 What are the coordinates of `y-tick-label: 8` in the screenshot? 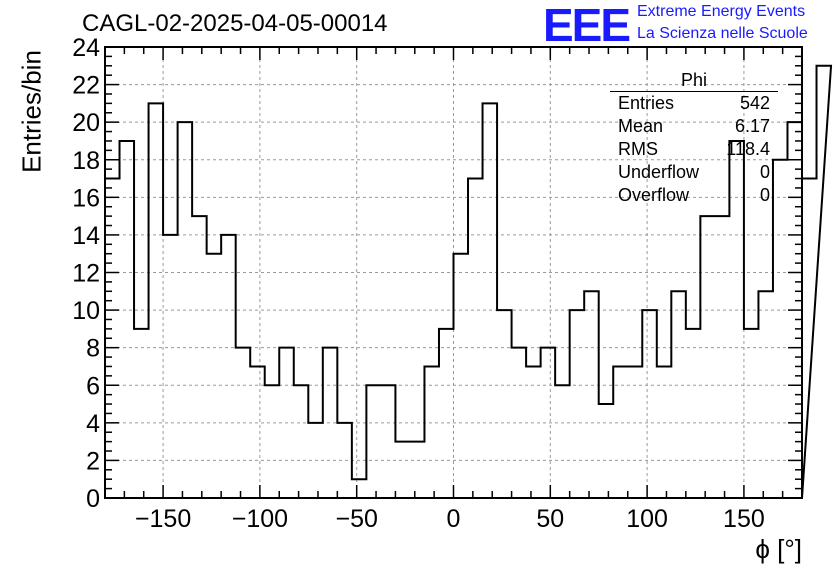 It's located at (93, 349).